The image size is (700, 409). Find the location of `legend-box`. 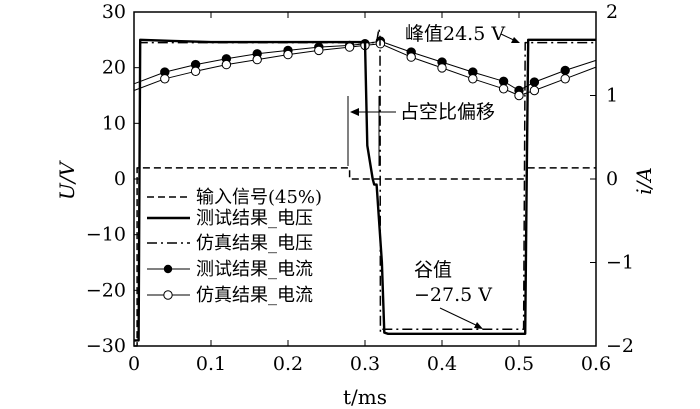

legend-box is located at coordinates (244, 244).